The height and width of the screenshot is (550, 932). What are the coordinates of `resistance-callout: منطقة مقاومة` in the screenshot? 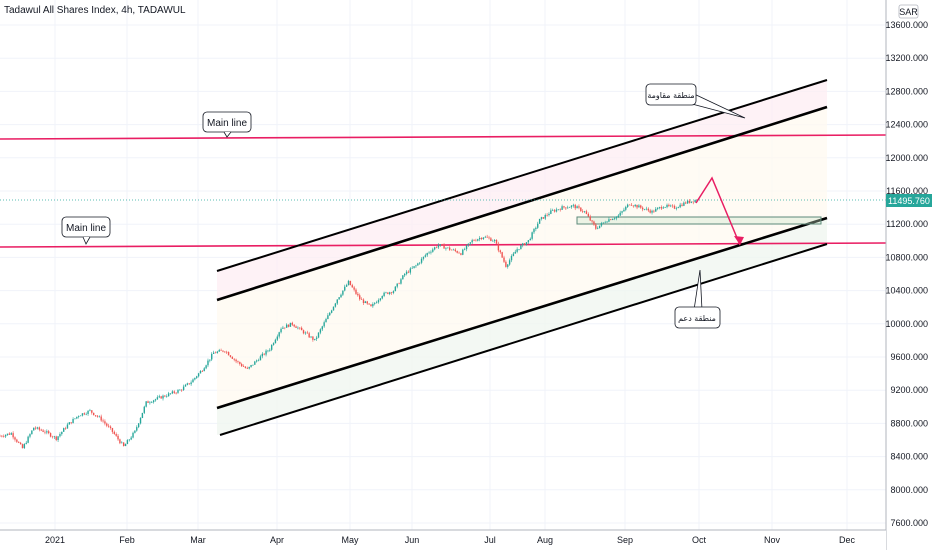 It's located at (695, 101).